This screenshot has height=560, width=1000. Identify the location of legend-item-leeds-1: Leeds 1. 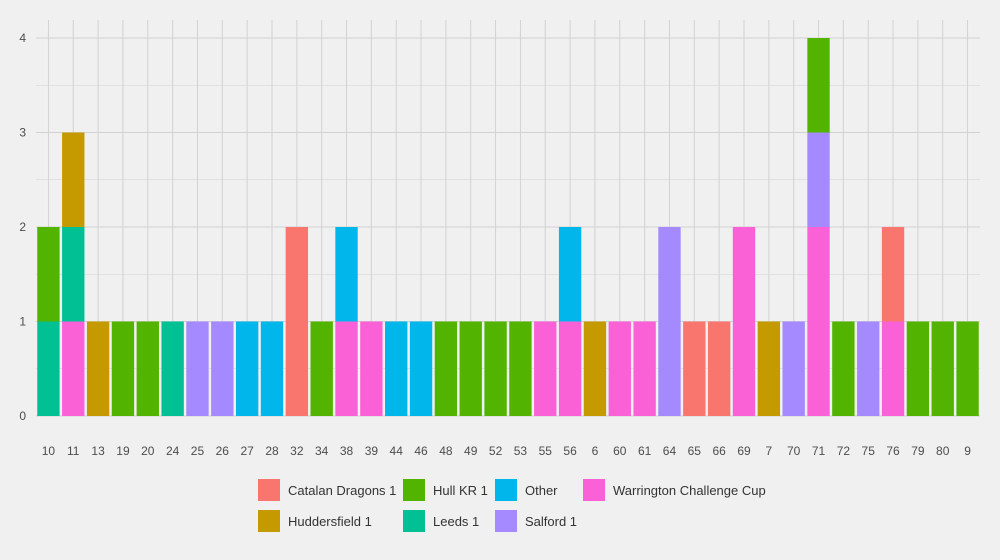
(441, 521).